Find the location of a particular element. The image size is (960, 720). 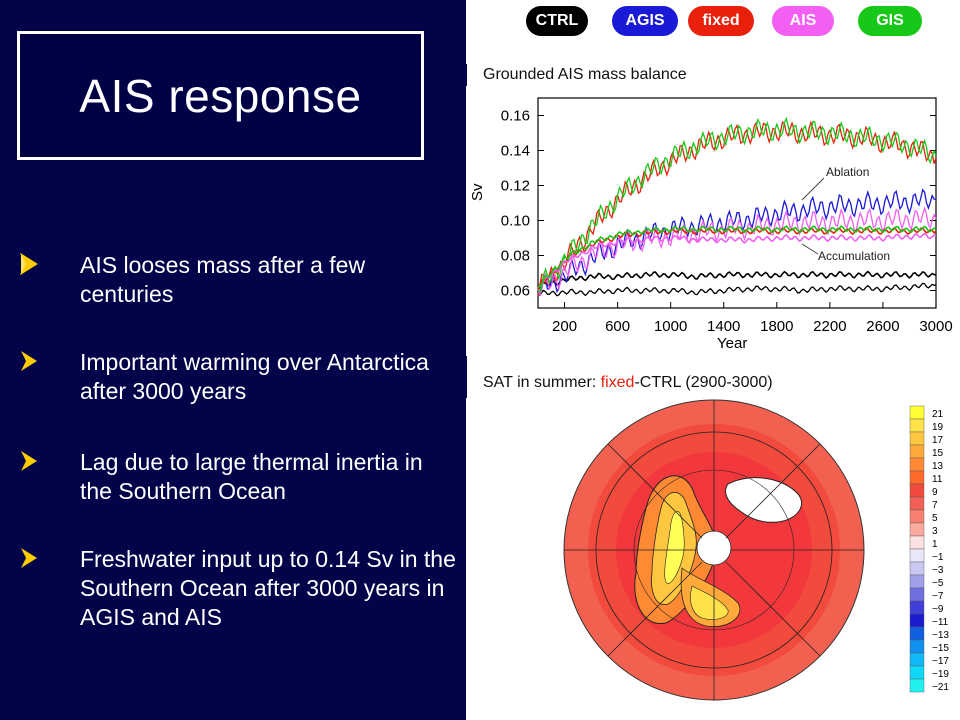

colorbar-label: −13 is located at coordinates (940, 635).